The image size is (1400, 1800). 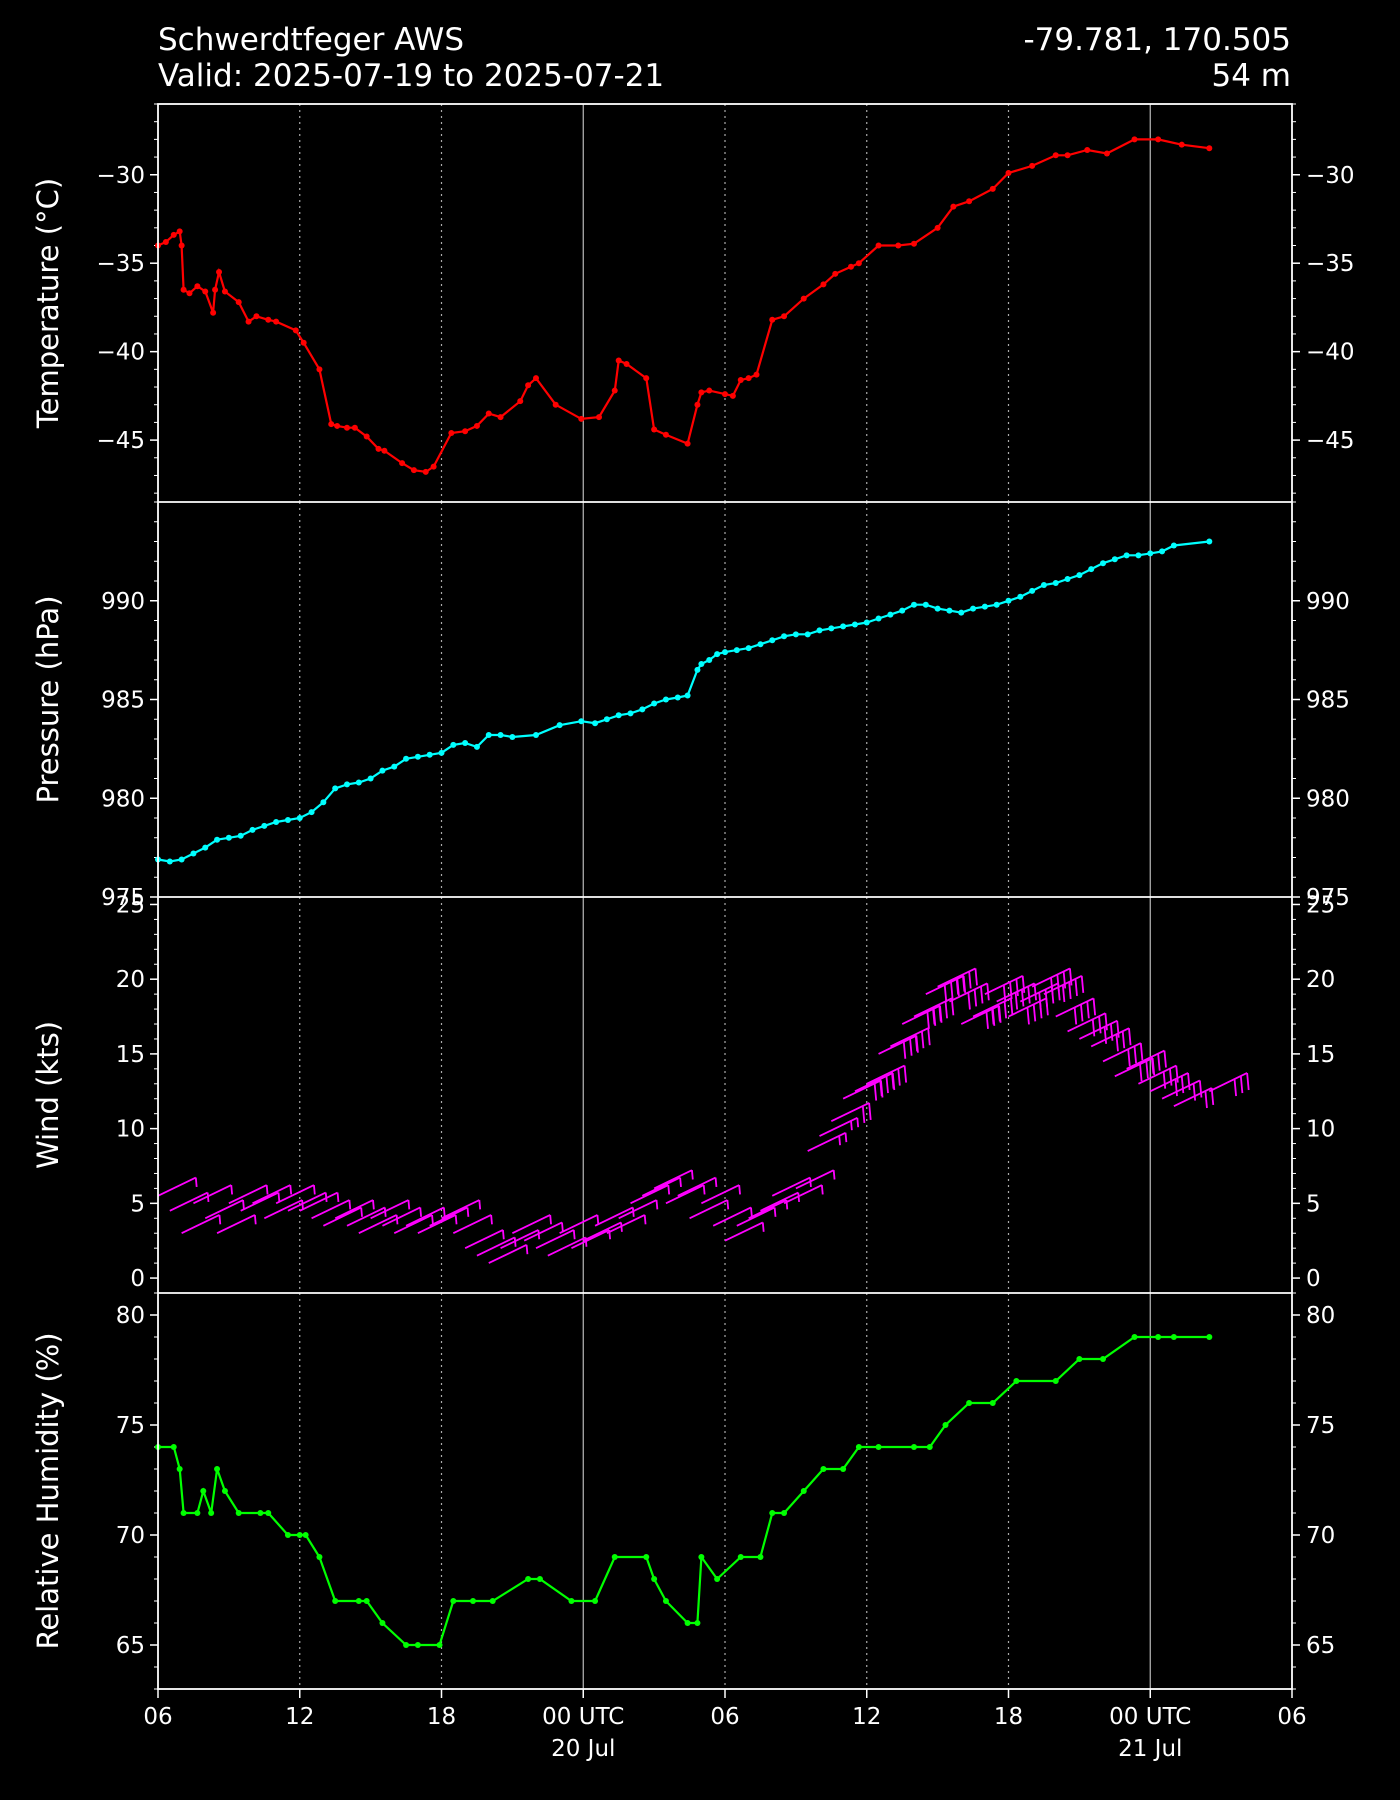 I want to click on x-tick-date-label: 20 Jul, so click(x=583, y=1749).